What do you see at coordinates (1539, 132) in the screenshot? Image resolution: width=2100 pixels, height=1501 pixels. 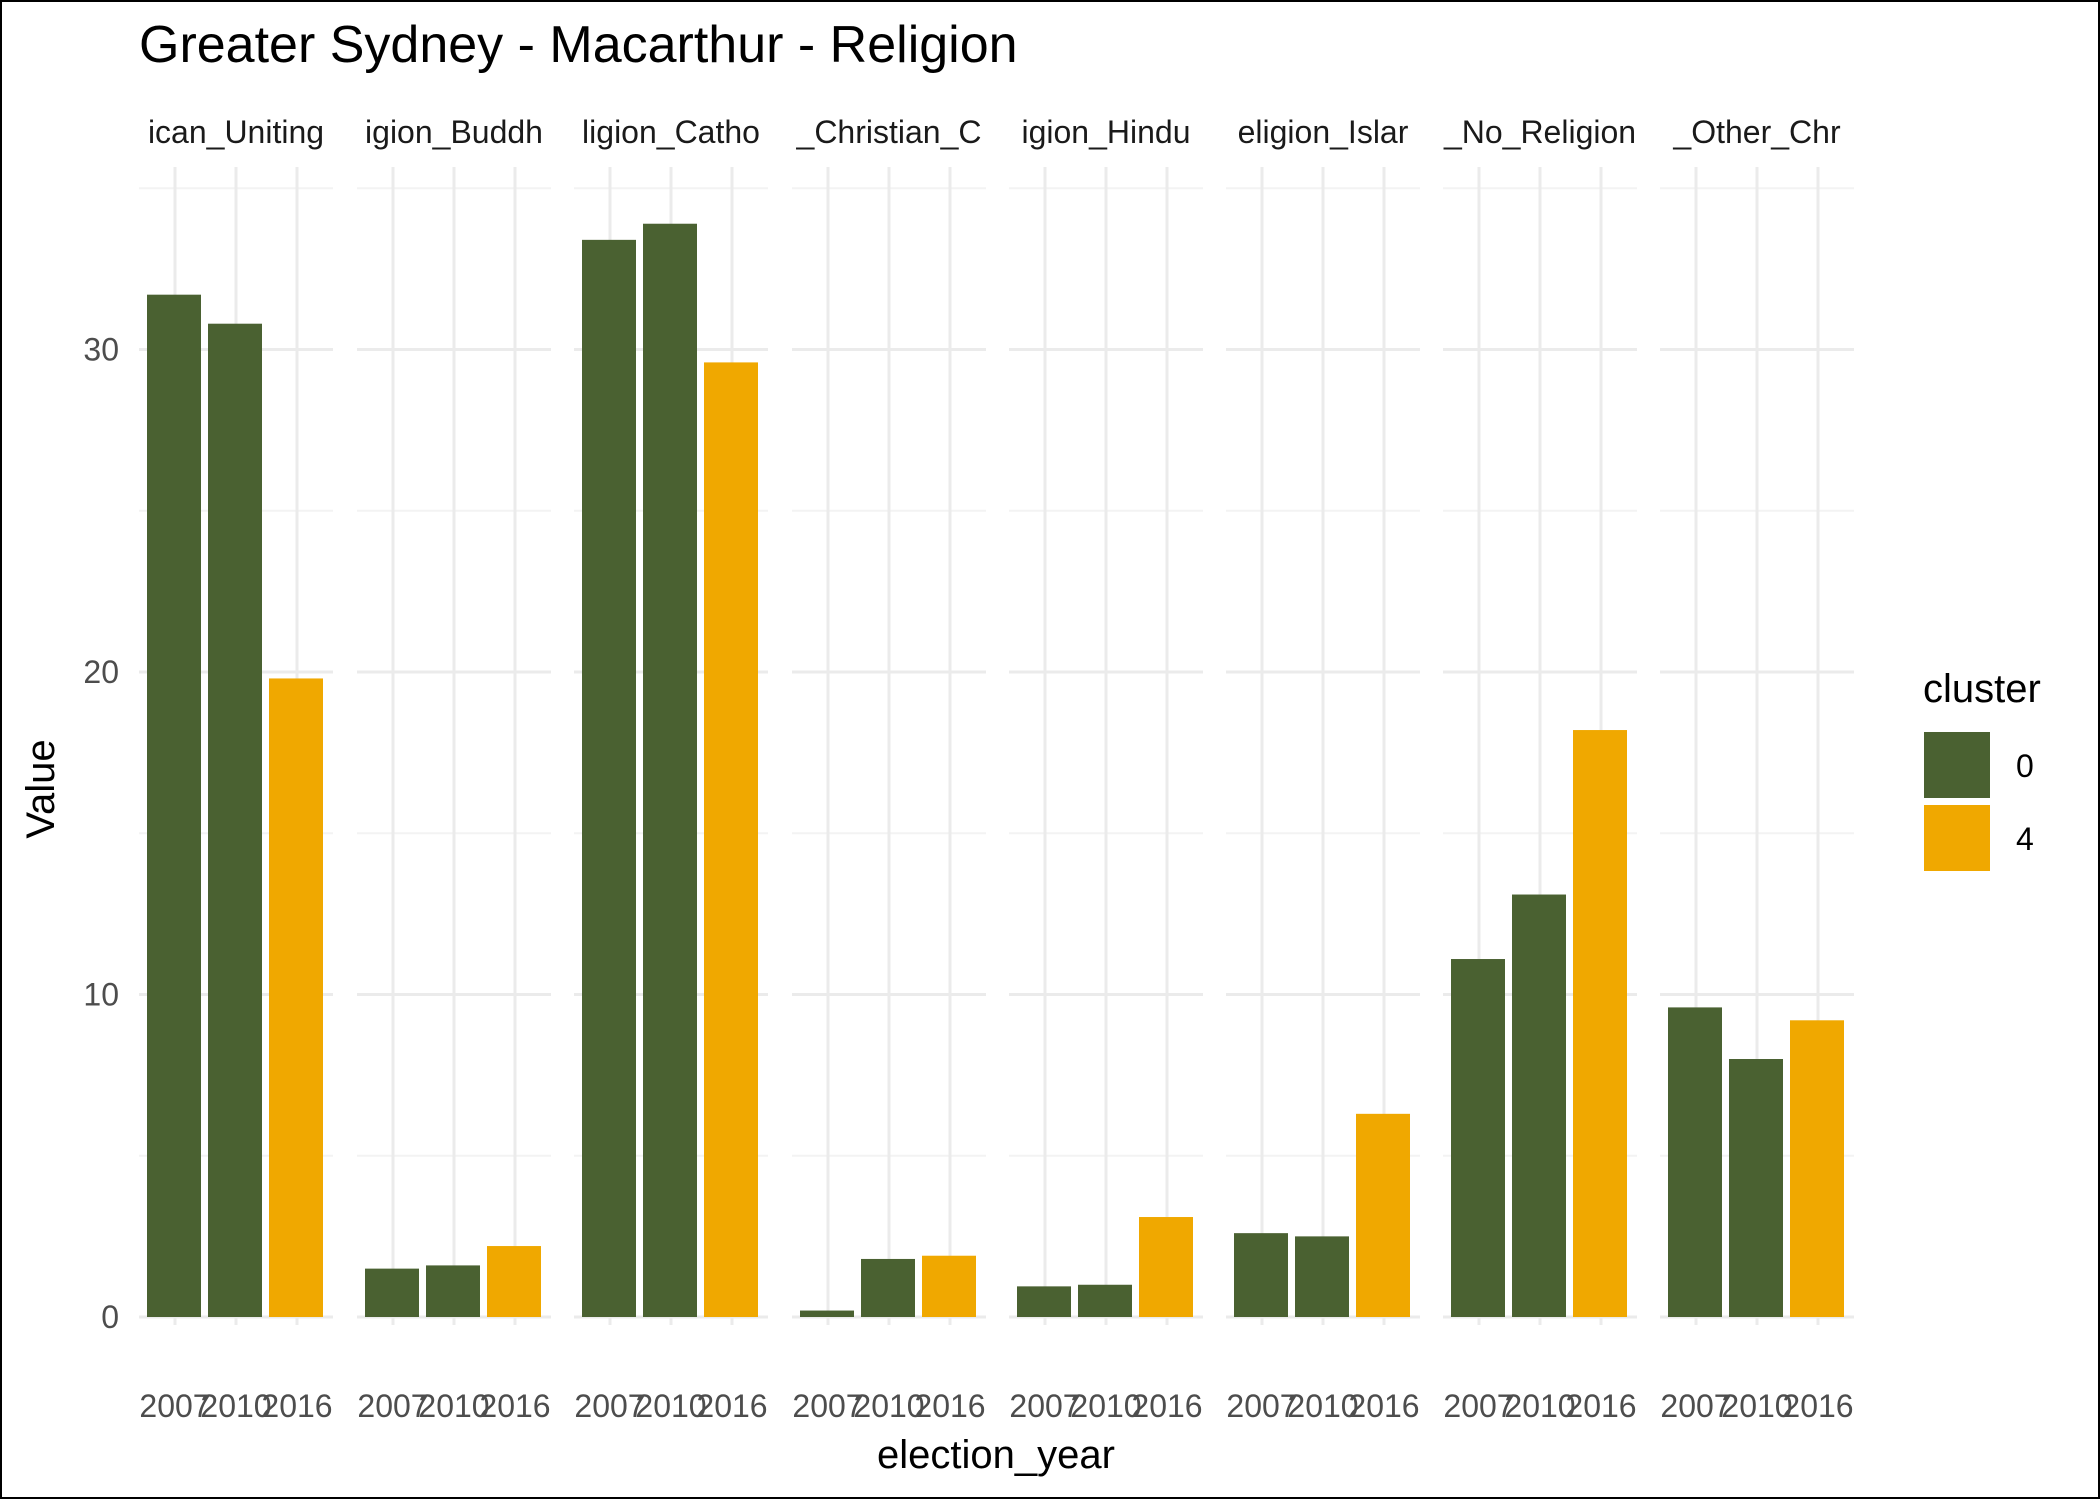 I see `facet-strip-label: _No_Religion` at bounding box center [1539, 132].